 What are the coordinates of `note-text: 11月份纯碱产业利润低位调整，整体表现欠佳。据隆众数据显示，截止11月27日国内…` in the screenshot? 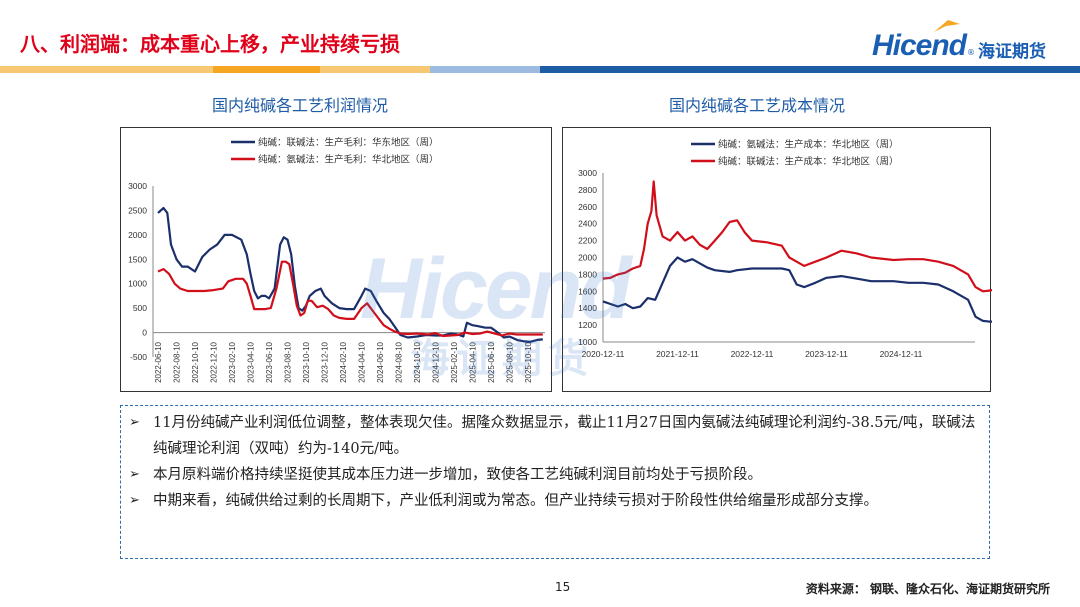 It's located at (564, 436).